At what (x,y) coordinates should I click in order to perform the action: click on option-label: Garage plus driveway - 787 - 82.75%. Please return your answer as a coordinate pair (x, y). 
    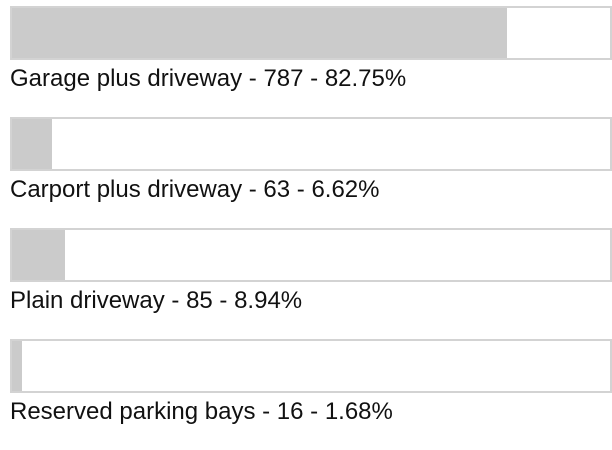
    Looking at the image, I should click on (208, 78).